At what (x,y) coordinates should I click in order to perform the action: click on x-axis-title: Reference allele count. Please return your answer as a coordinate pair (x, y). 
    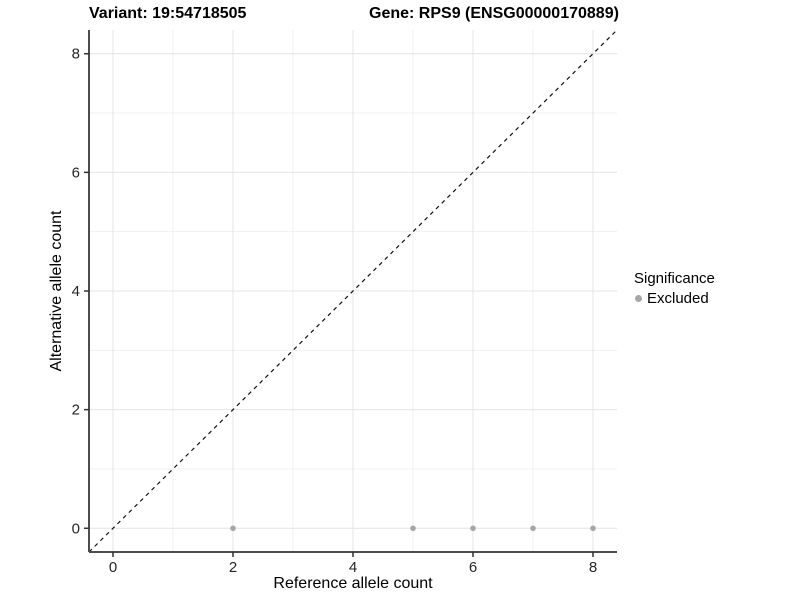
    Looking at the image, I should click on (353, 583).